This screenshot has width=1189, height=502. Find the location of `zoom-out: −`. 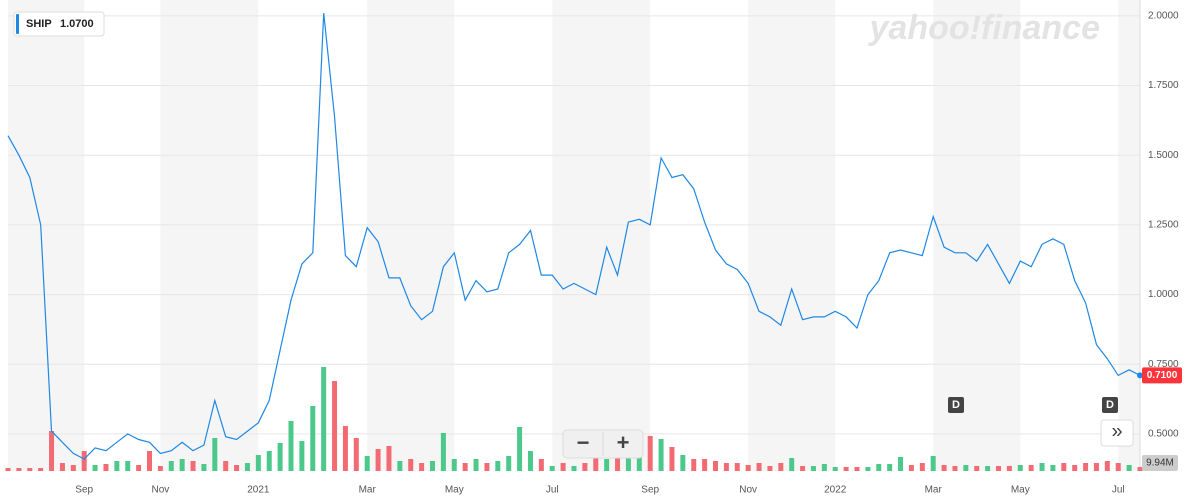

zoom-out: − is located at coordinates (583, 442).